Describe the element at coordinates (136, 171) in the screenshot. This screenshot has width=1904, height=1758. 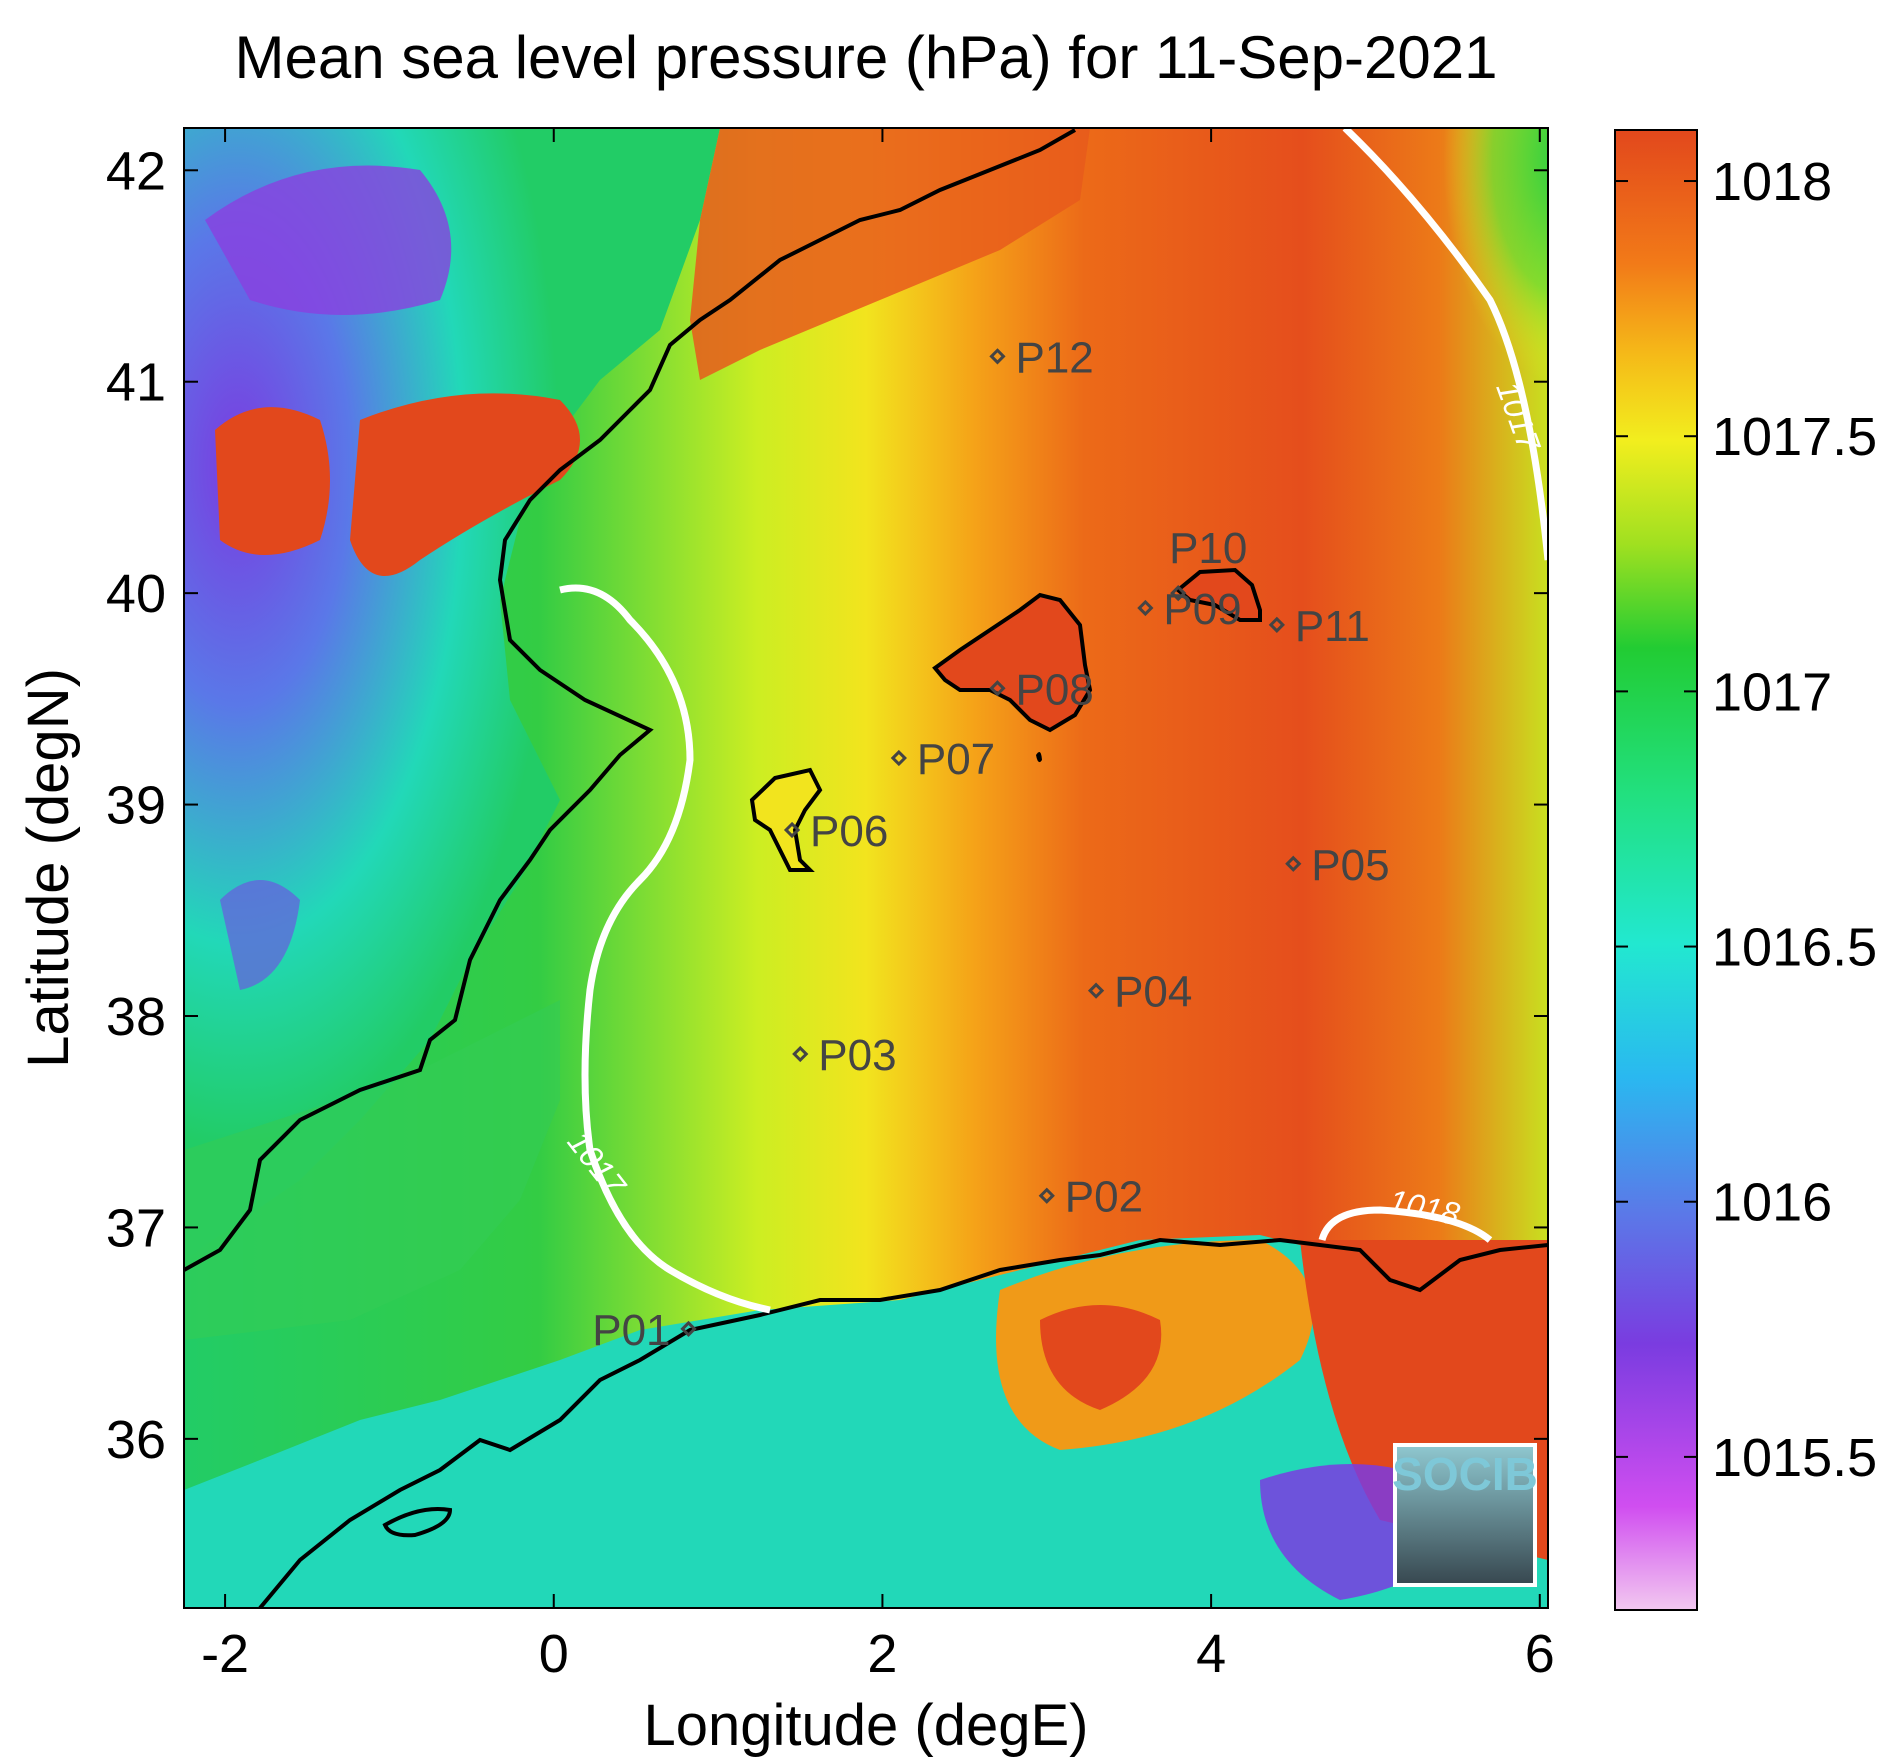
I see `y-tick-label: 42` at that location.